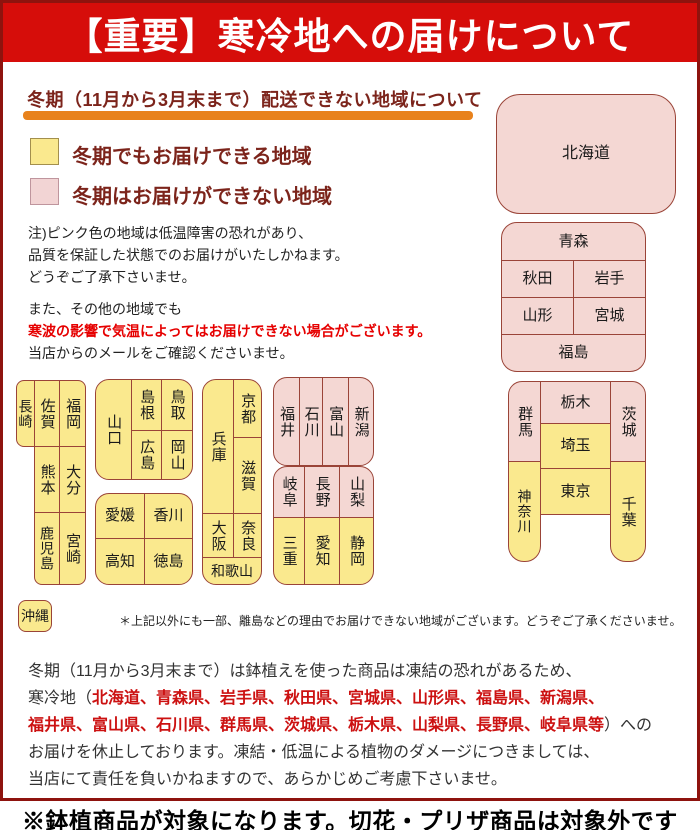 The image size is (700, 830). I want to click on potted-products-notice: ※鉢植商品が対象になります。切花・プリザ商品は対象外です, so click(350, 819).